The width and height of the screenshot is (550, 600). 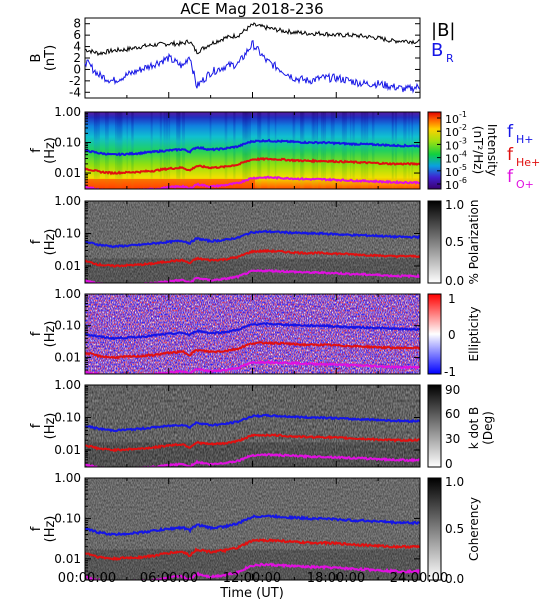 I want to click on ellipticity-ytick-label-1: 0.10, so click(x=67, y=326).